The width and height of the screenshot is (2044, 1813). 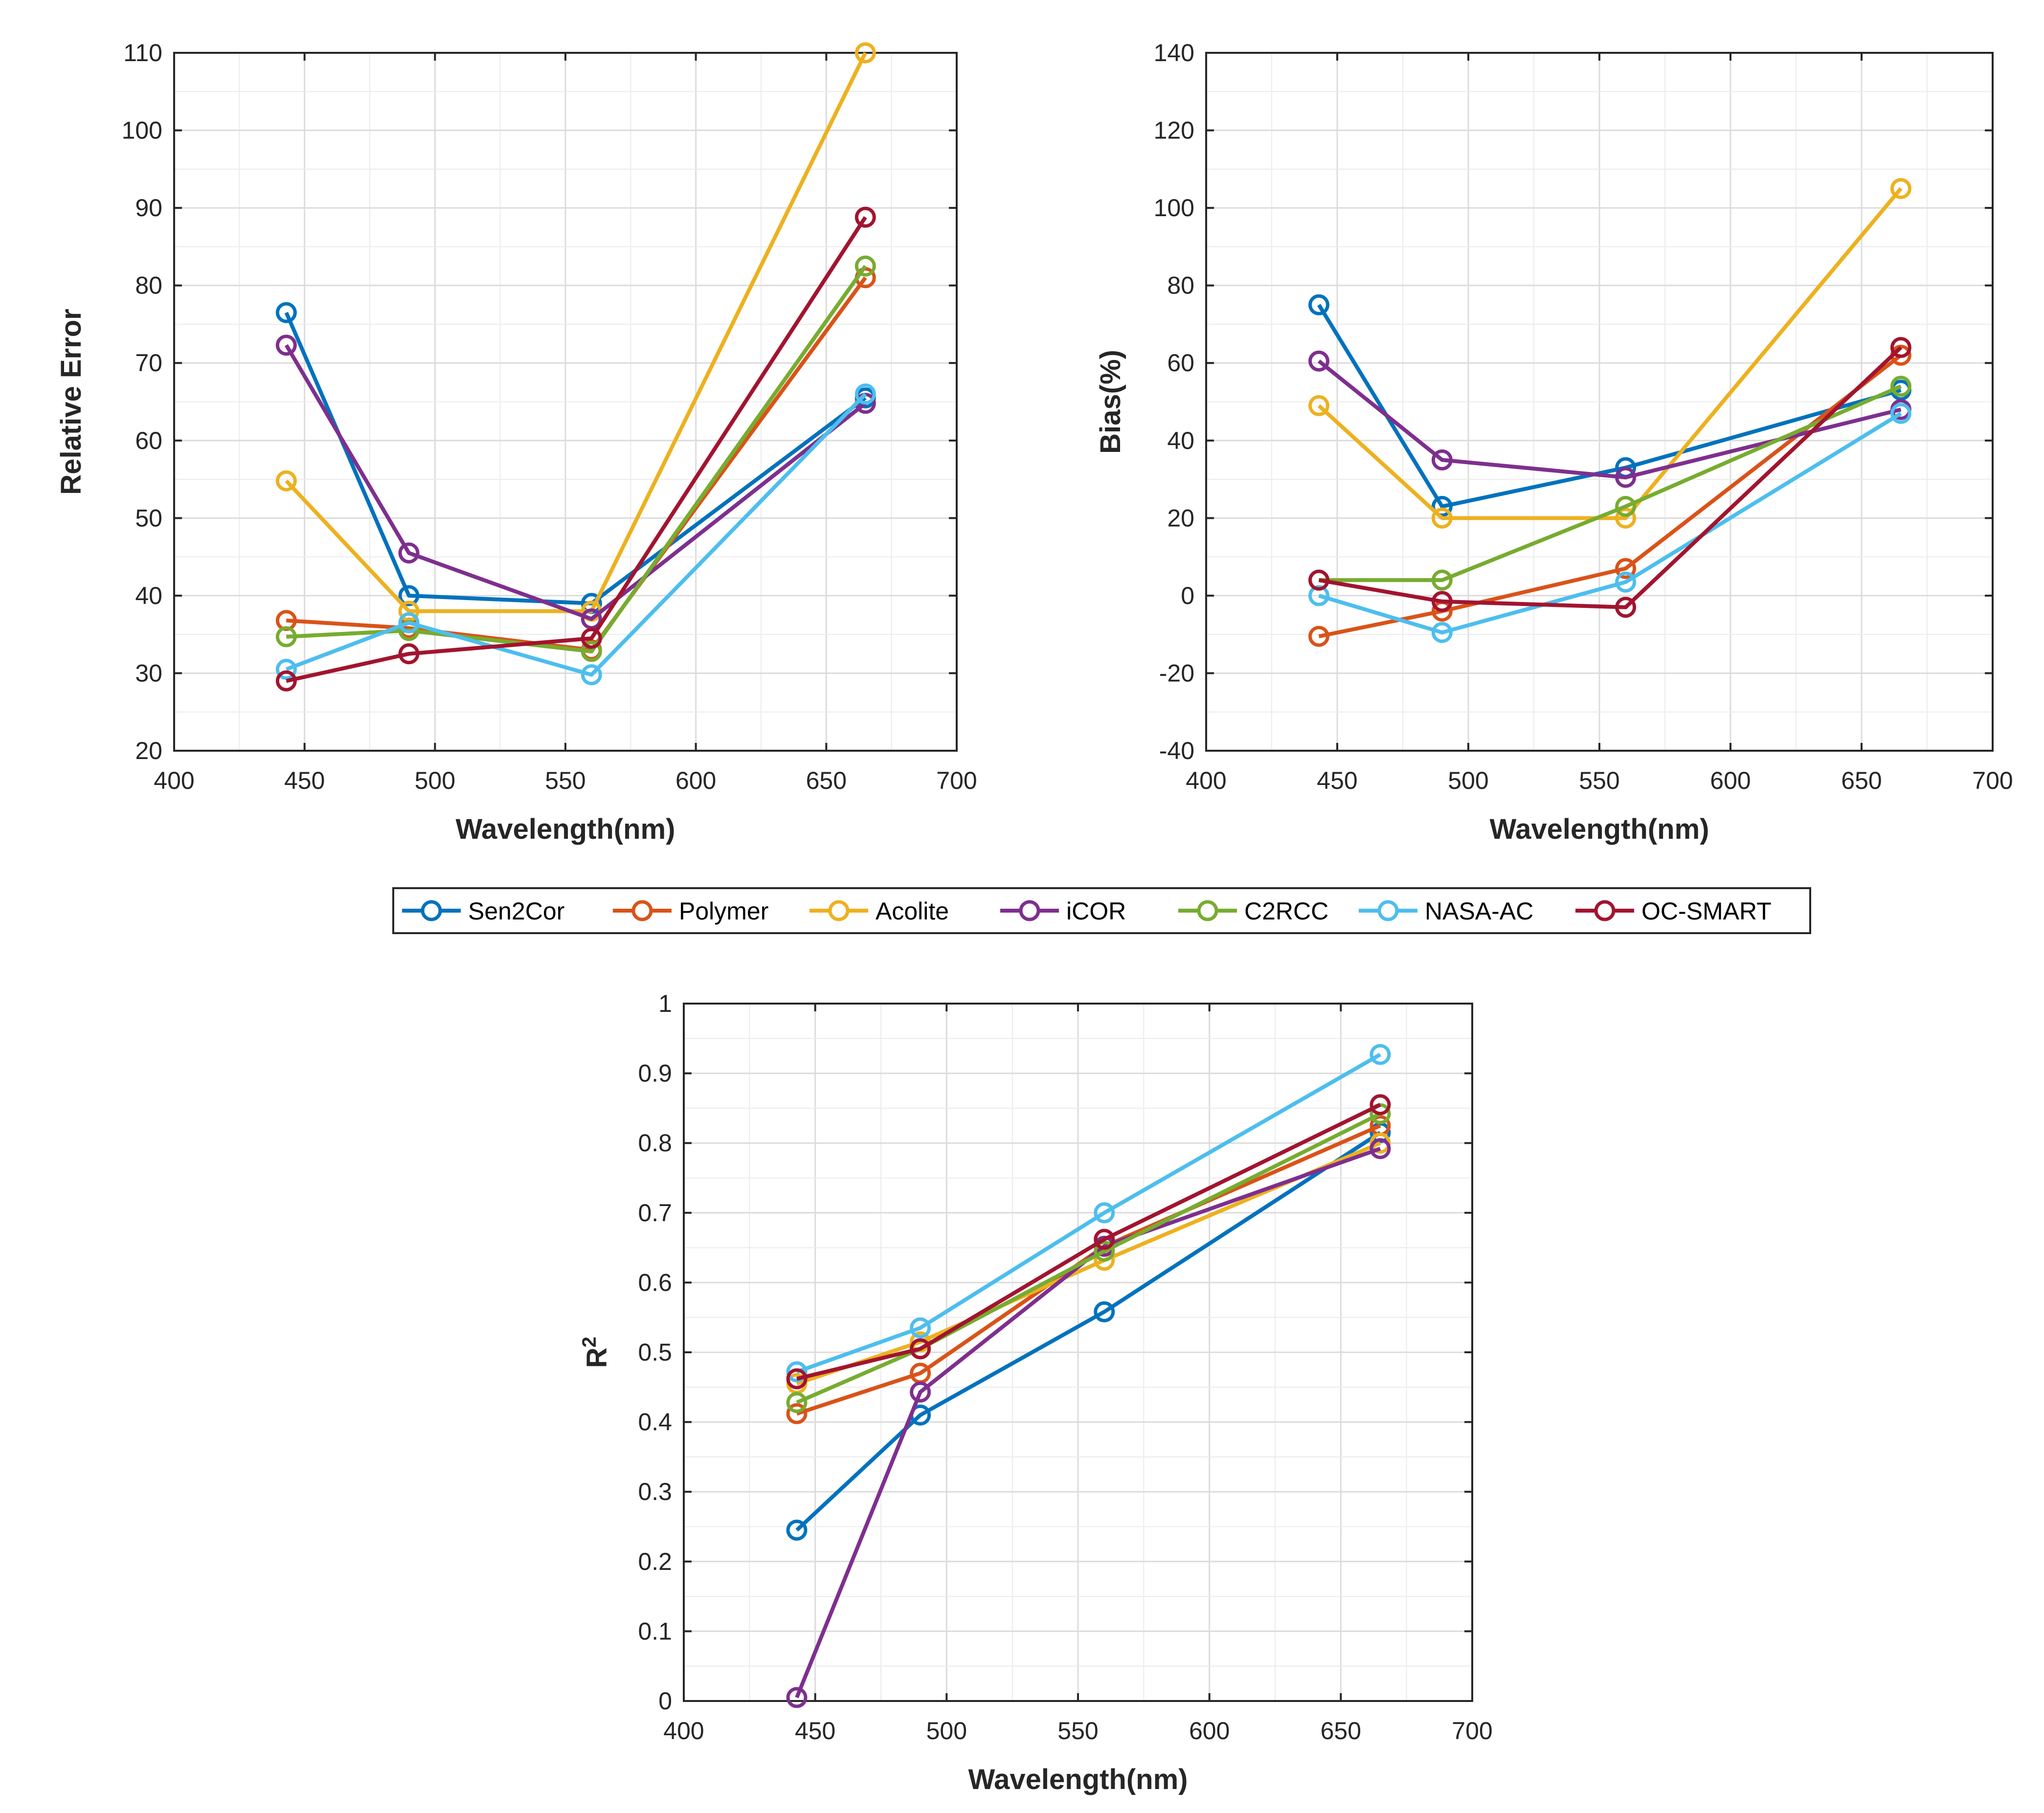 What do you see at coordinates (665, 1003) in the screenshot?
I see `y-tick-label: 1` at bounding box center [665, 1003].